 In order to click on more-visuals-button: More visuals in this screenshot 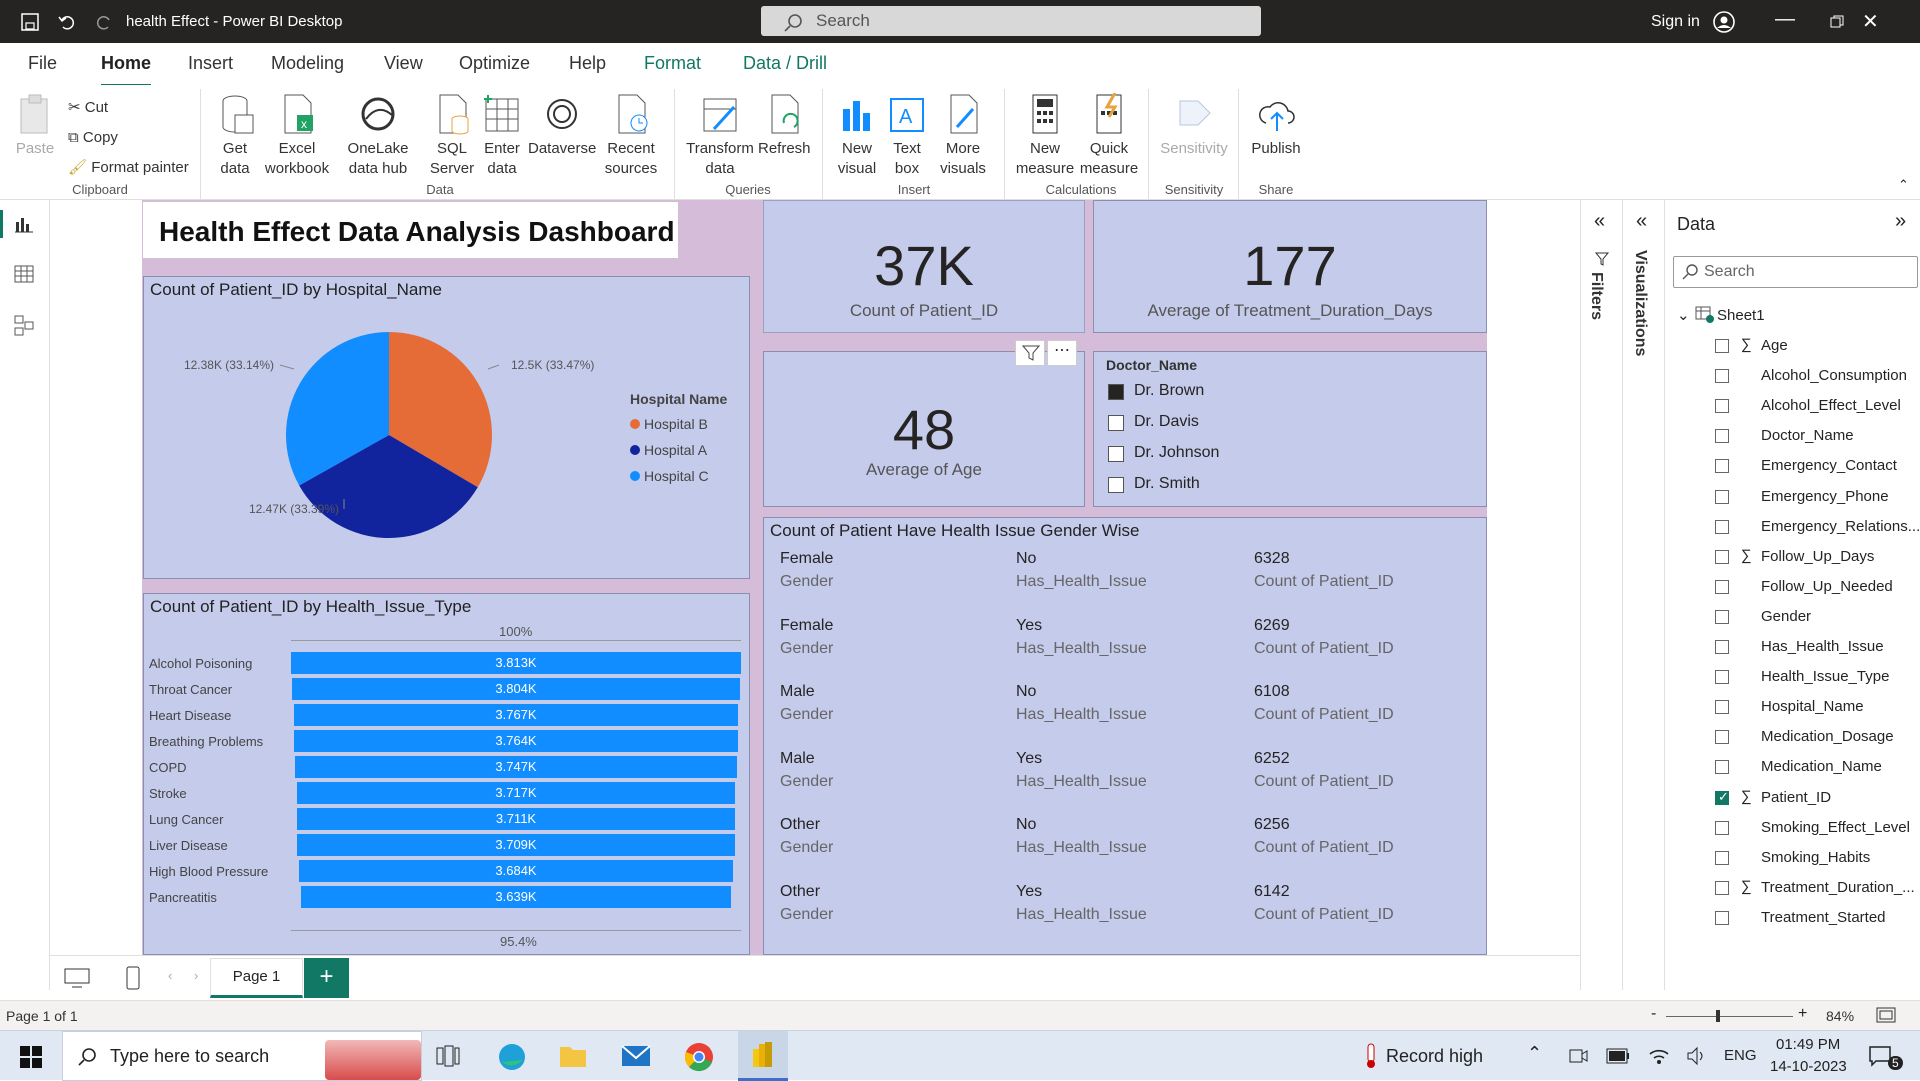, I will do `click(963, 136)`.